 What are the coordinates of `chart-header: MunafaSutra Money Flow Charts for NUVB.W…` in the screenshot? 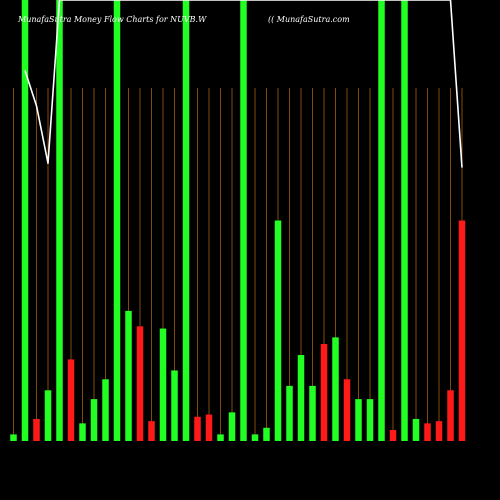 It's located at (183, 19).